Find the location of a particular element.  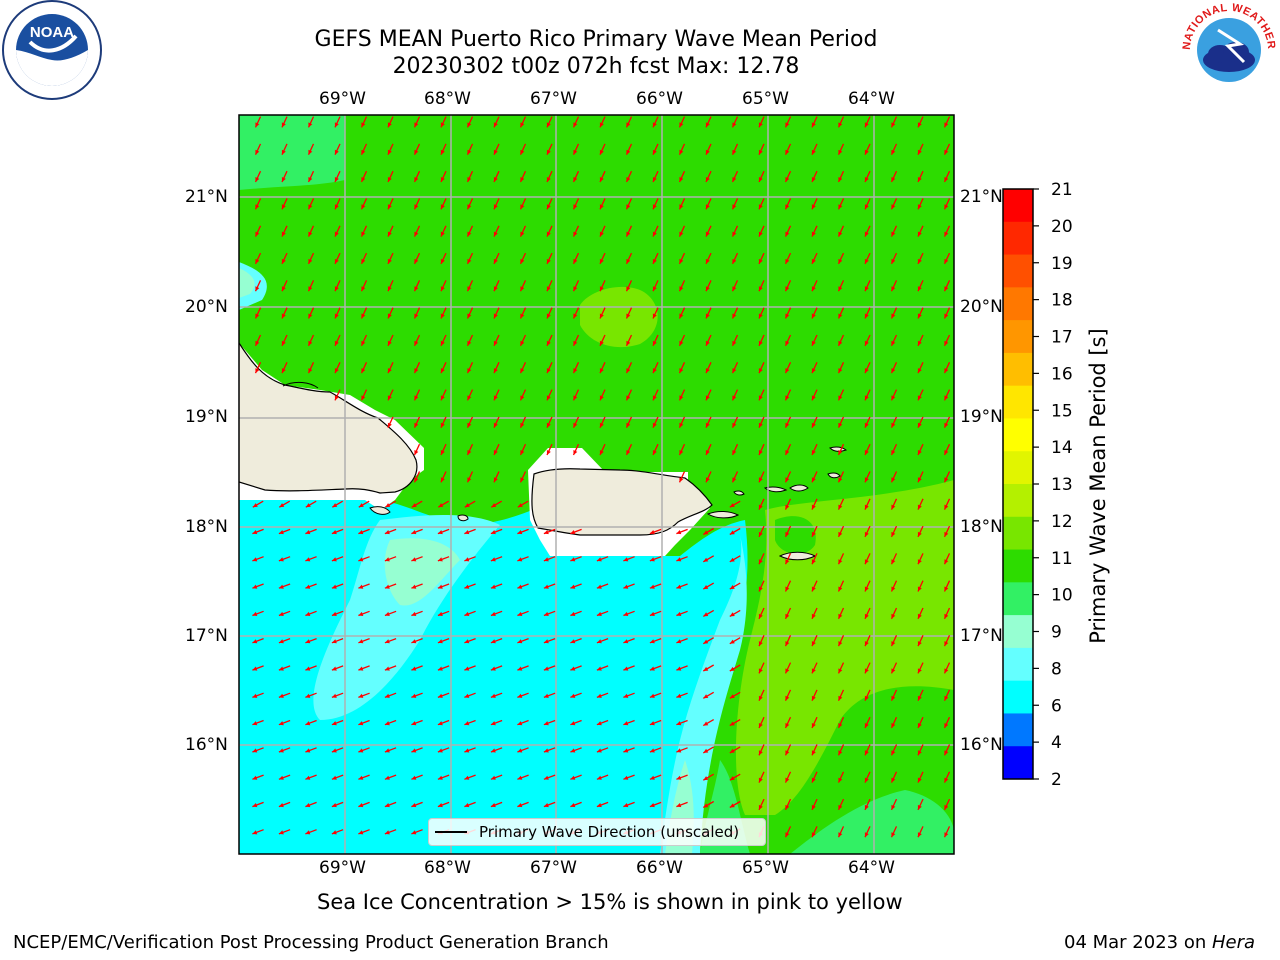

lat-label-right: 18°N is located at coordinates (981, 527).